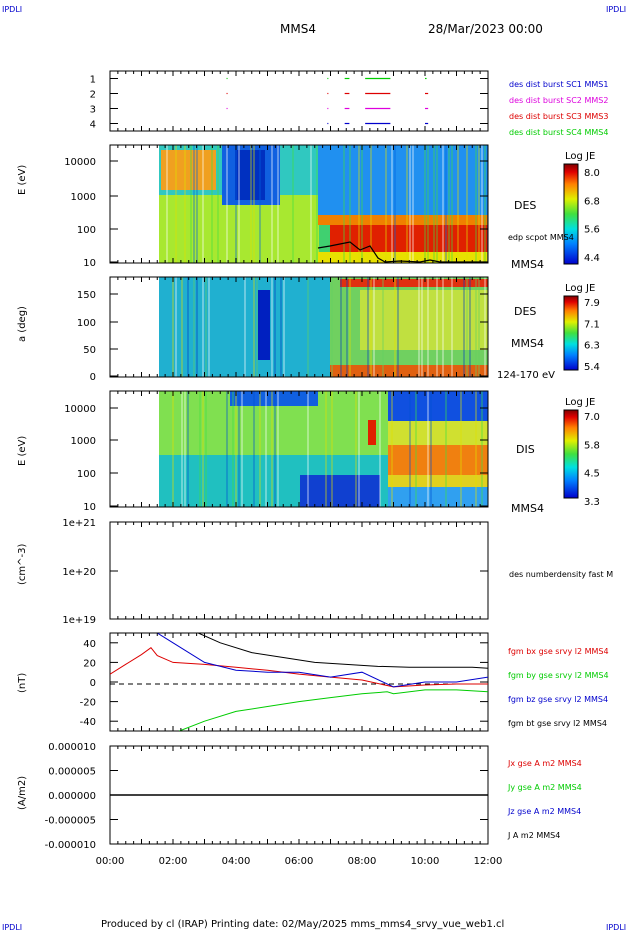 The image size is (630, 934). I want to click on corner-logo-bottom-left: IPDLI, so click(12, 927).